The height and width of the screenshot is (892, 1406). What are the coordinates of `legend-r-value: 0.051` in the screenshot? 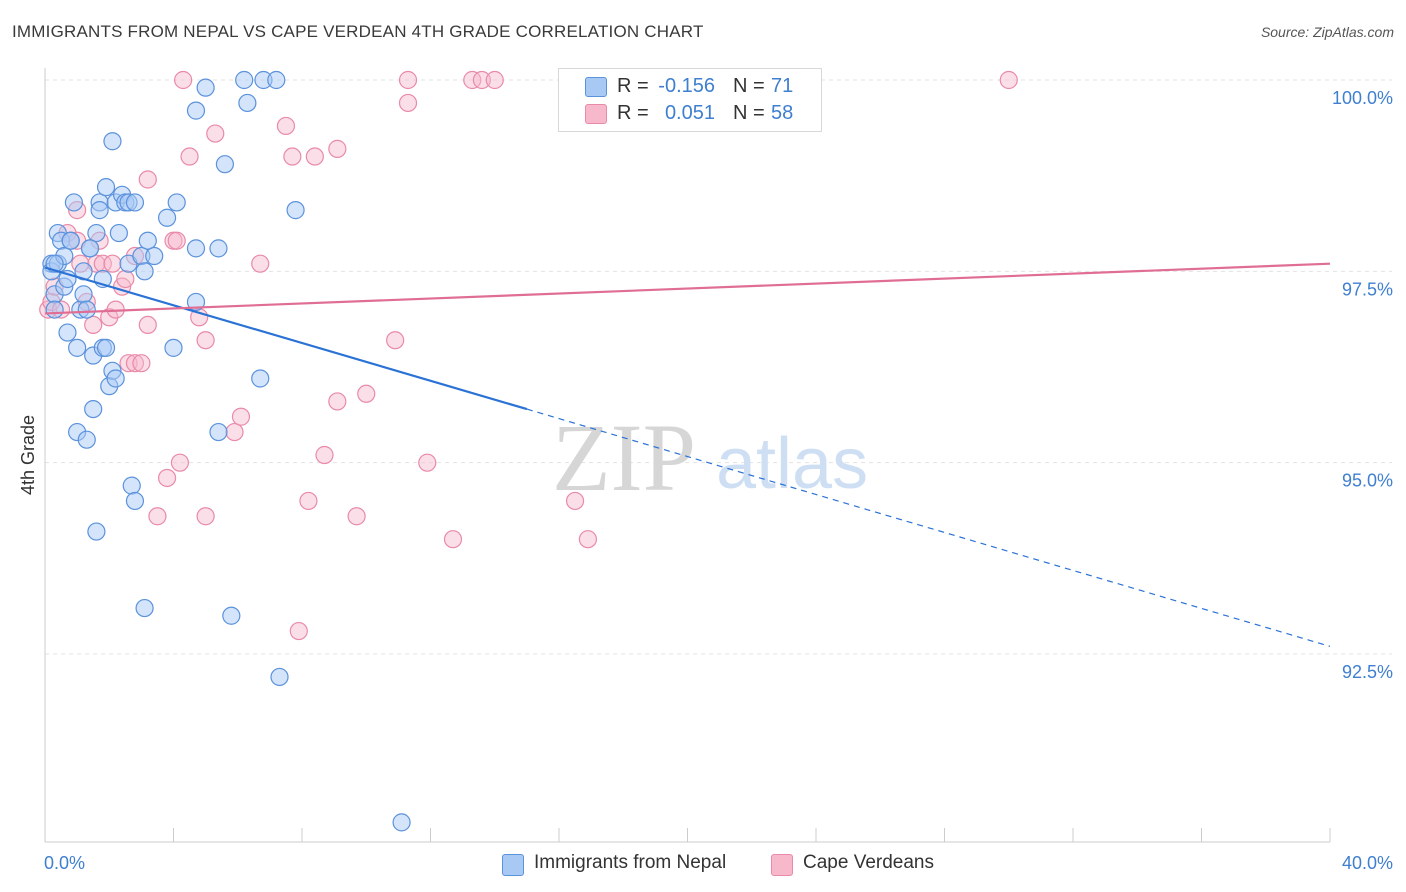 It's located at (689, 113).